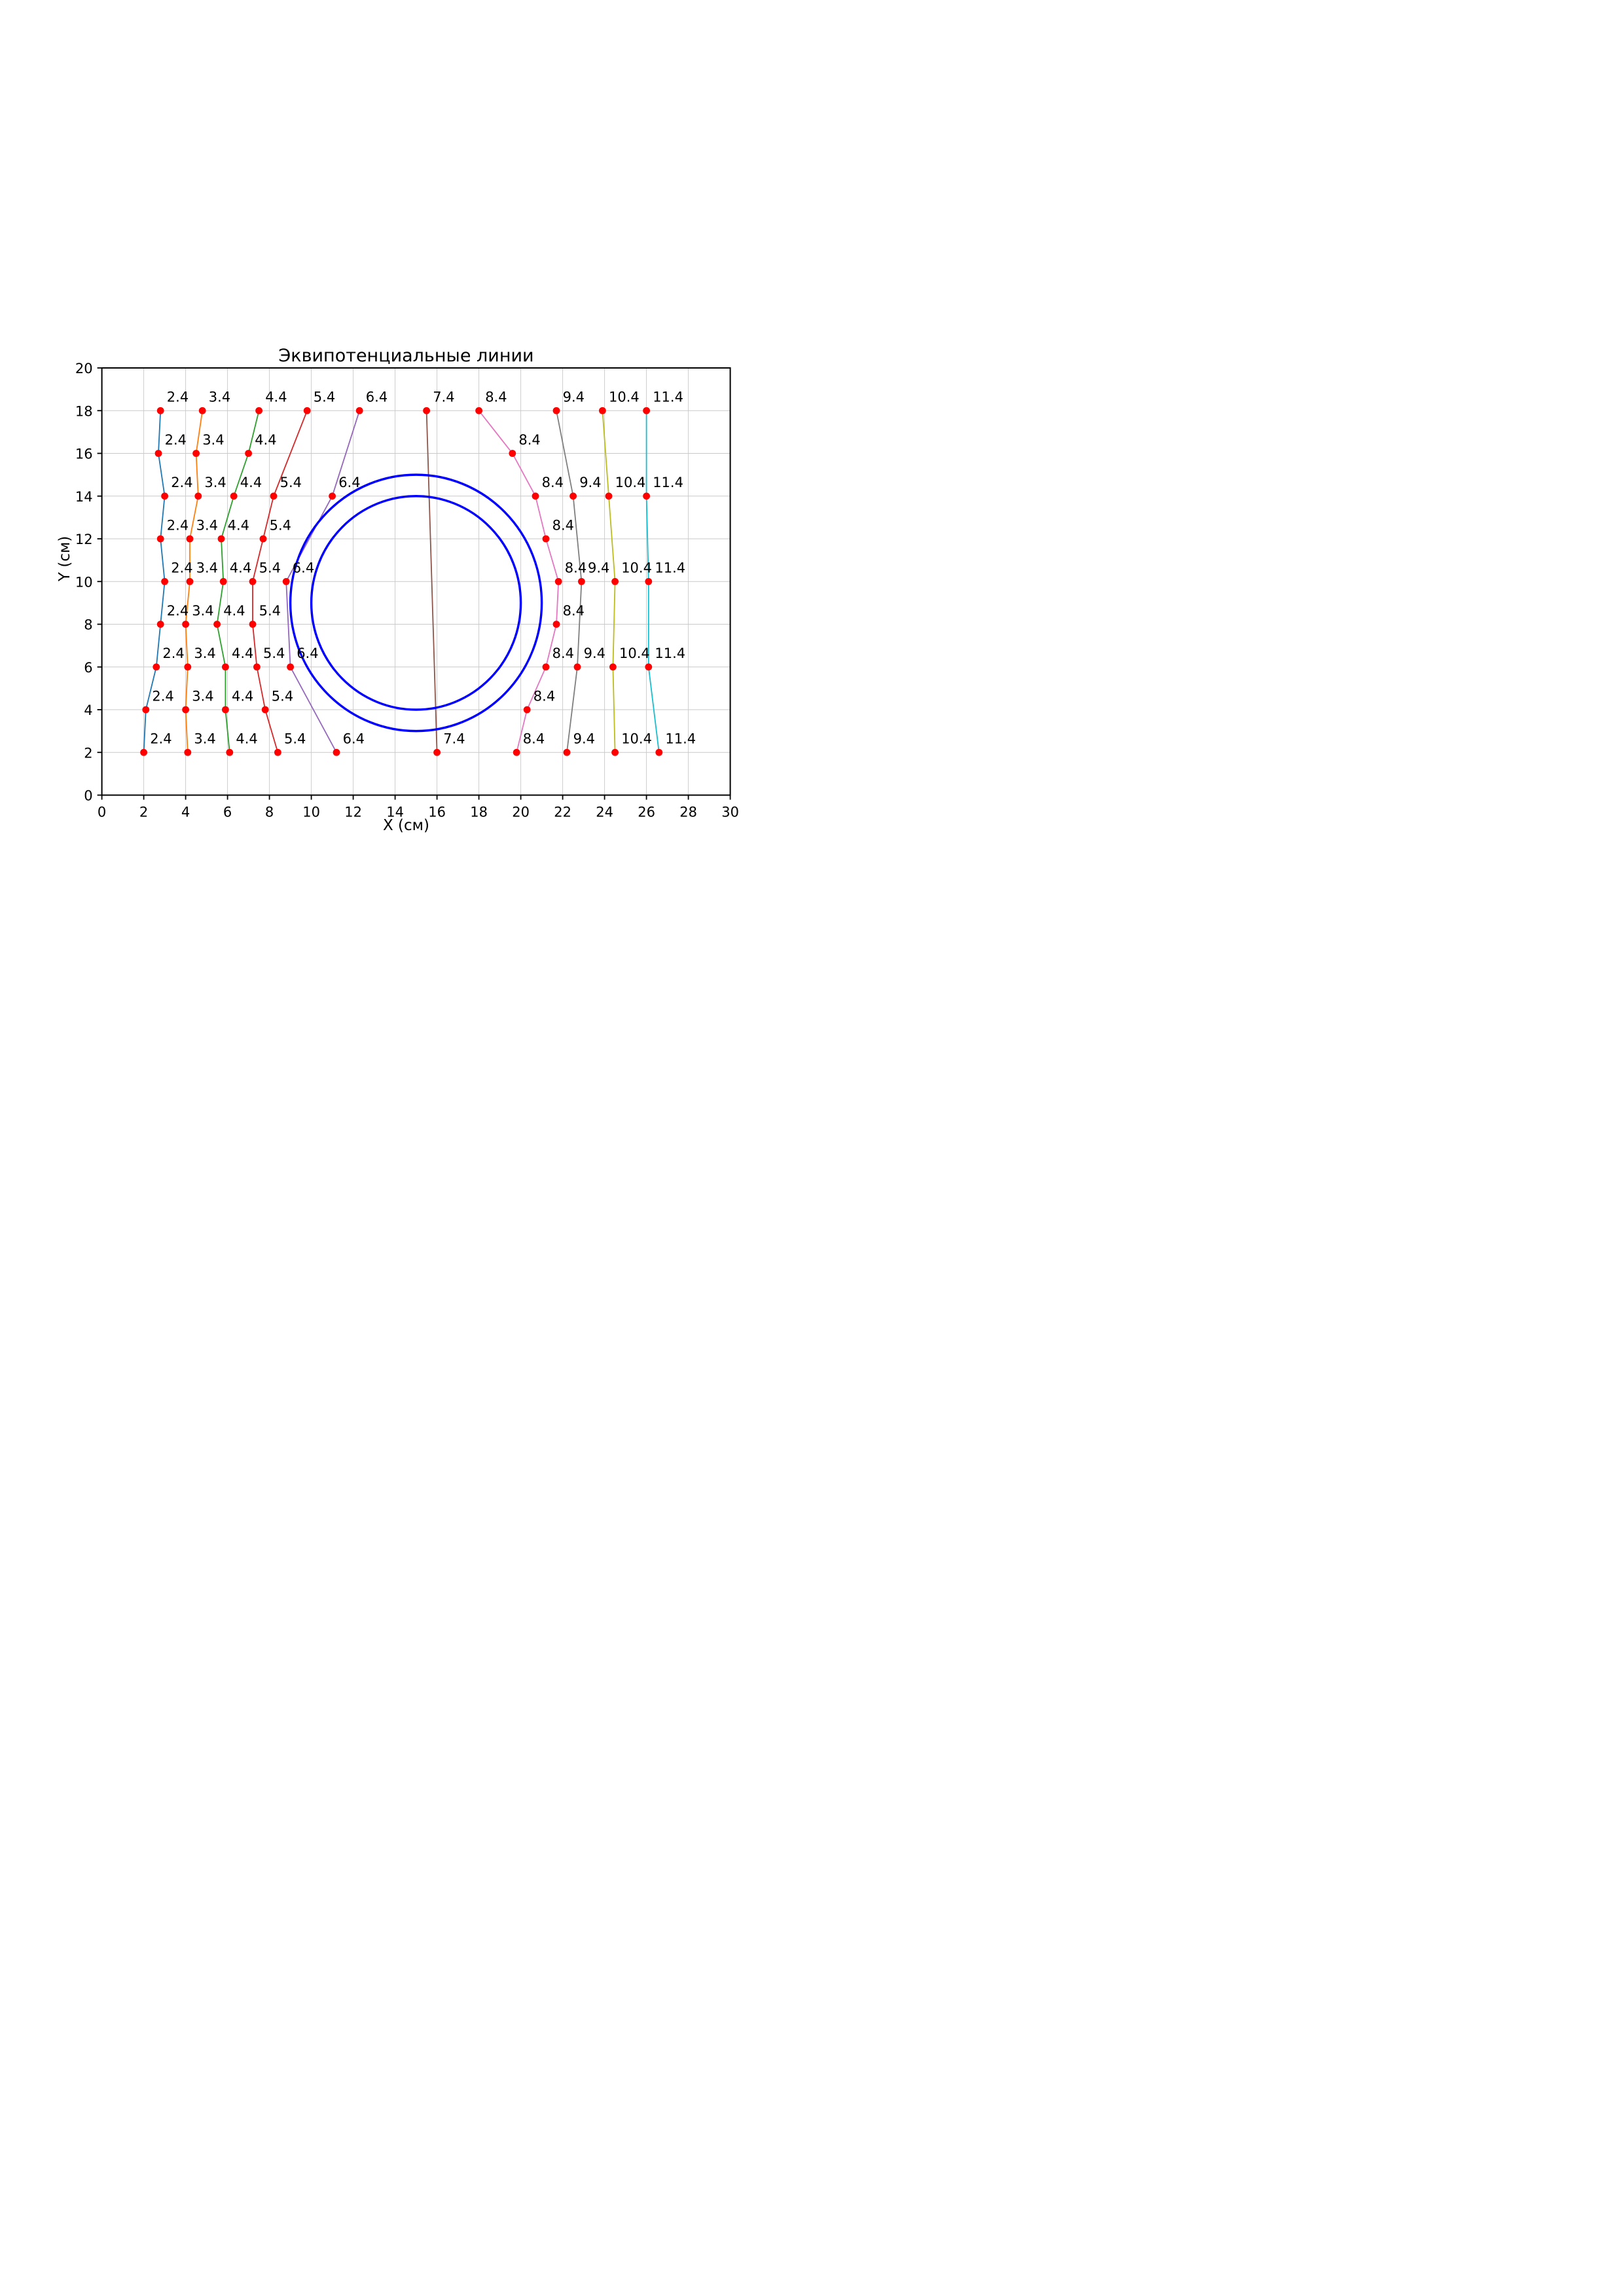 The image size is (1624, 2296). I want to click on y-tick-label: 18, so click(84, 411).